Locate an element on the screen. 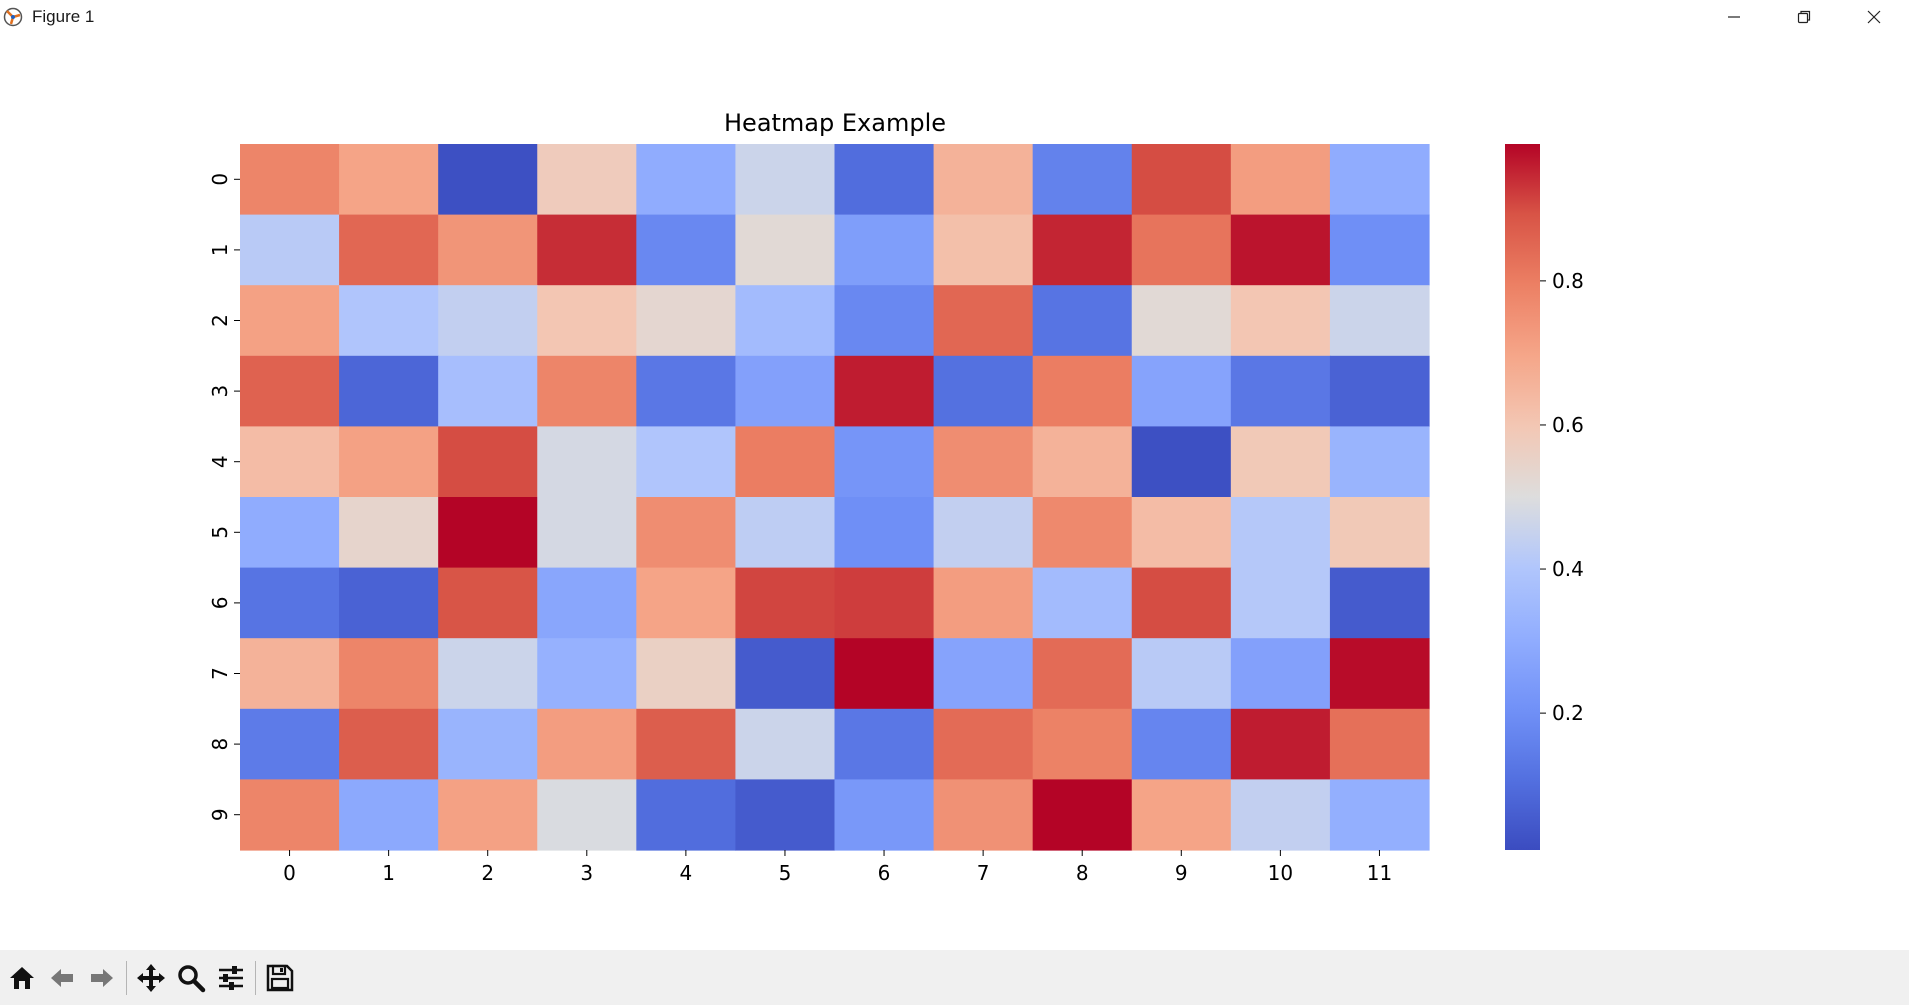 This screenshot has height=1005, width=1909. close-button is located at coordinates (1874, 17).